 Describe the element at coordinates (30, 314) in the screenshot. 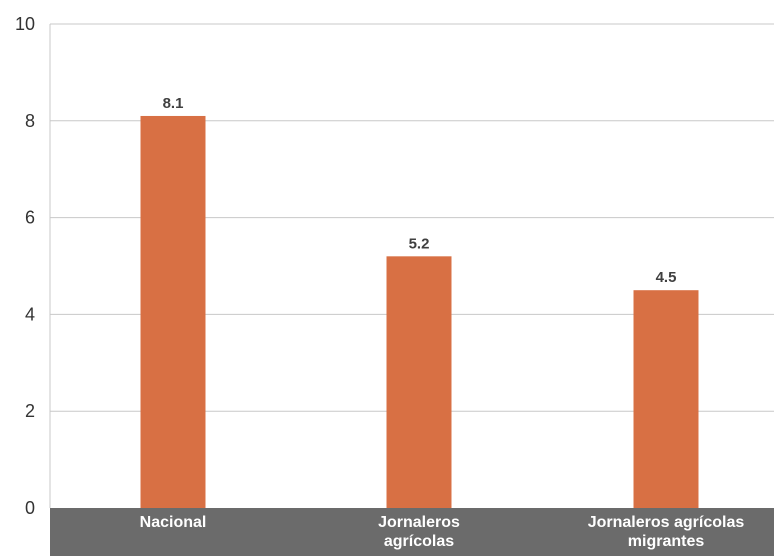

I see `y-tick-label: 4` at that location.